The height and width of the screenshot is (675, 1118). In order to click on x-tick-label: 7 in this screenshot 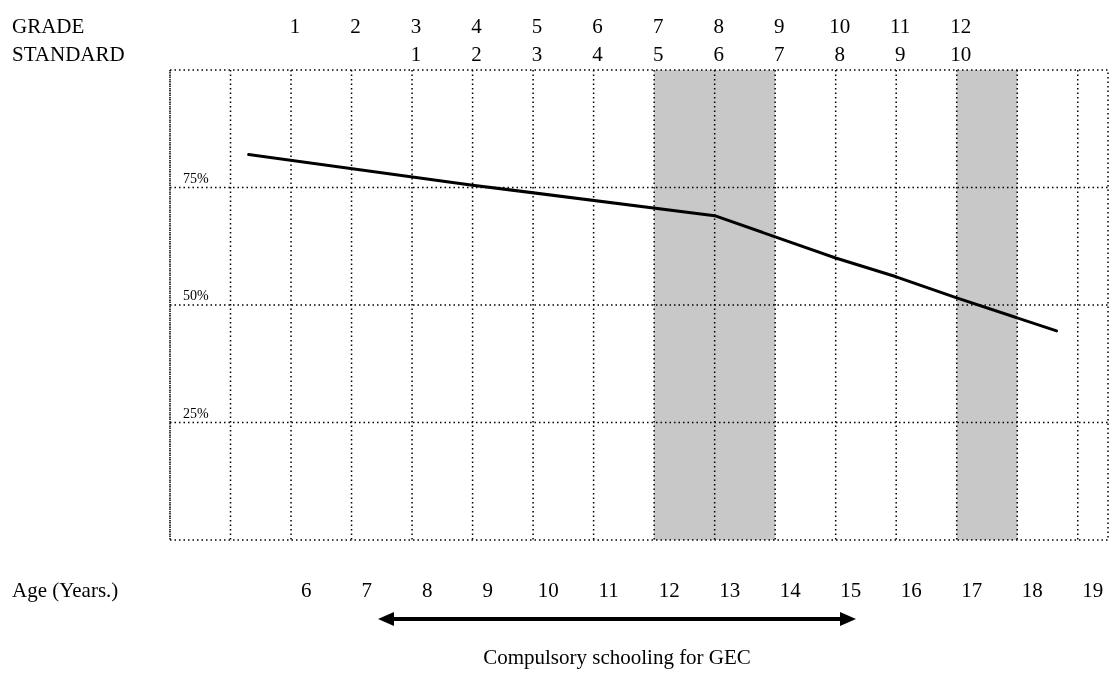, I will do `click(366, 590)`.